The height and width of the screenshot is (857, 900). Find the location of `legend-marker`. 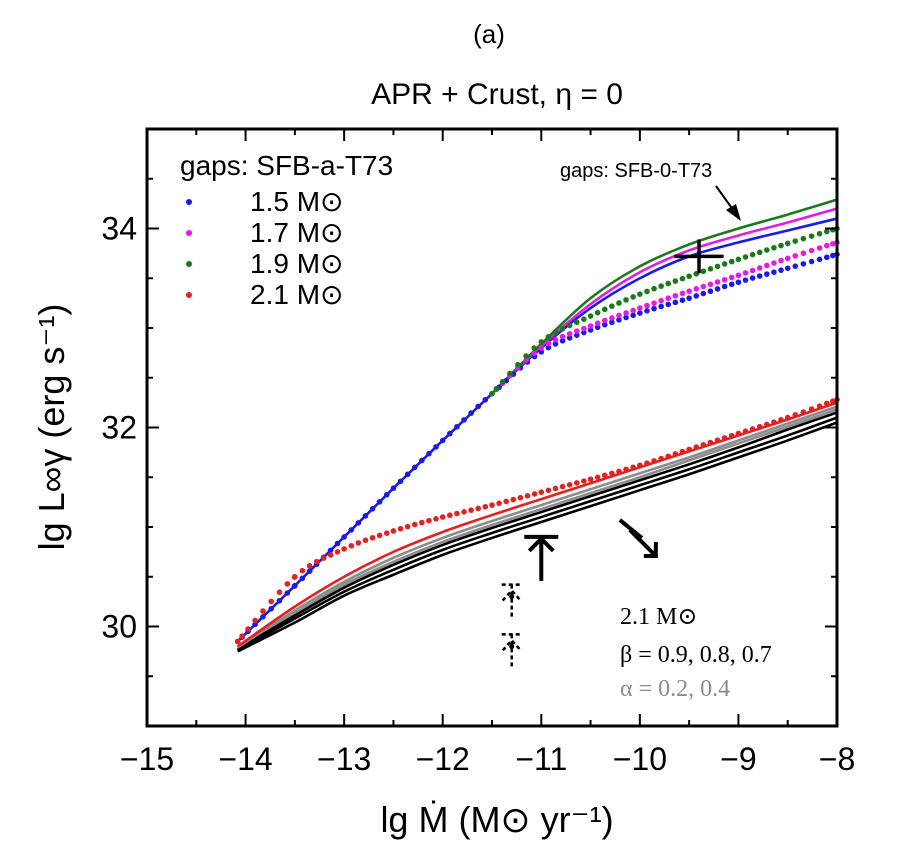

legend-marker is located at coordinates (189, 202).